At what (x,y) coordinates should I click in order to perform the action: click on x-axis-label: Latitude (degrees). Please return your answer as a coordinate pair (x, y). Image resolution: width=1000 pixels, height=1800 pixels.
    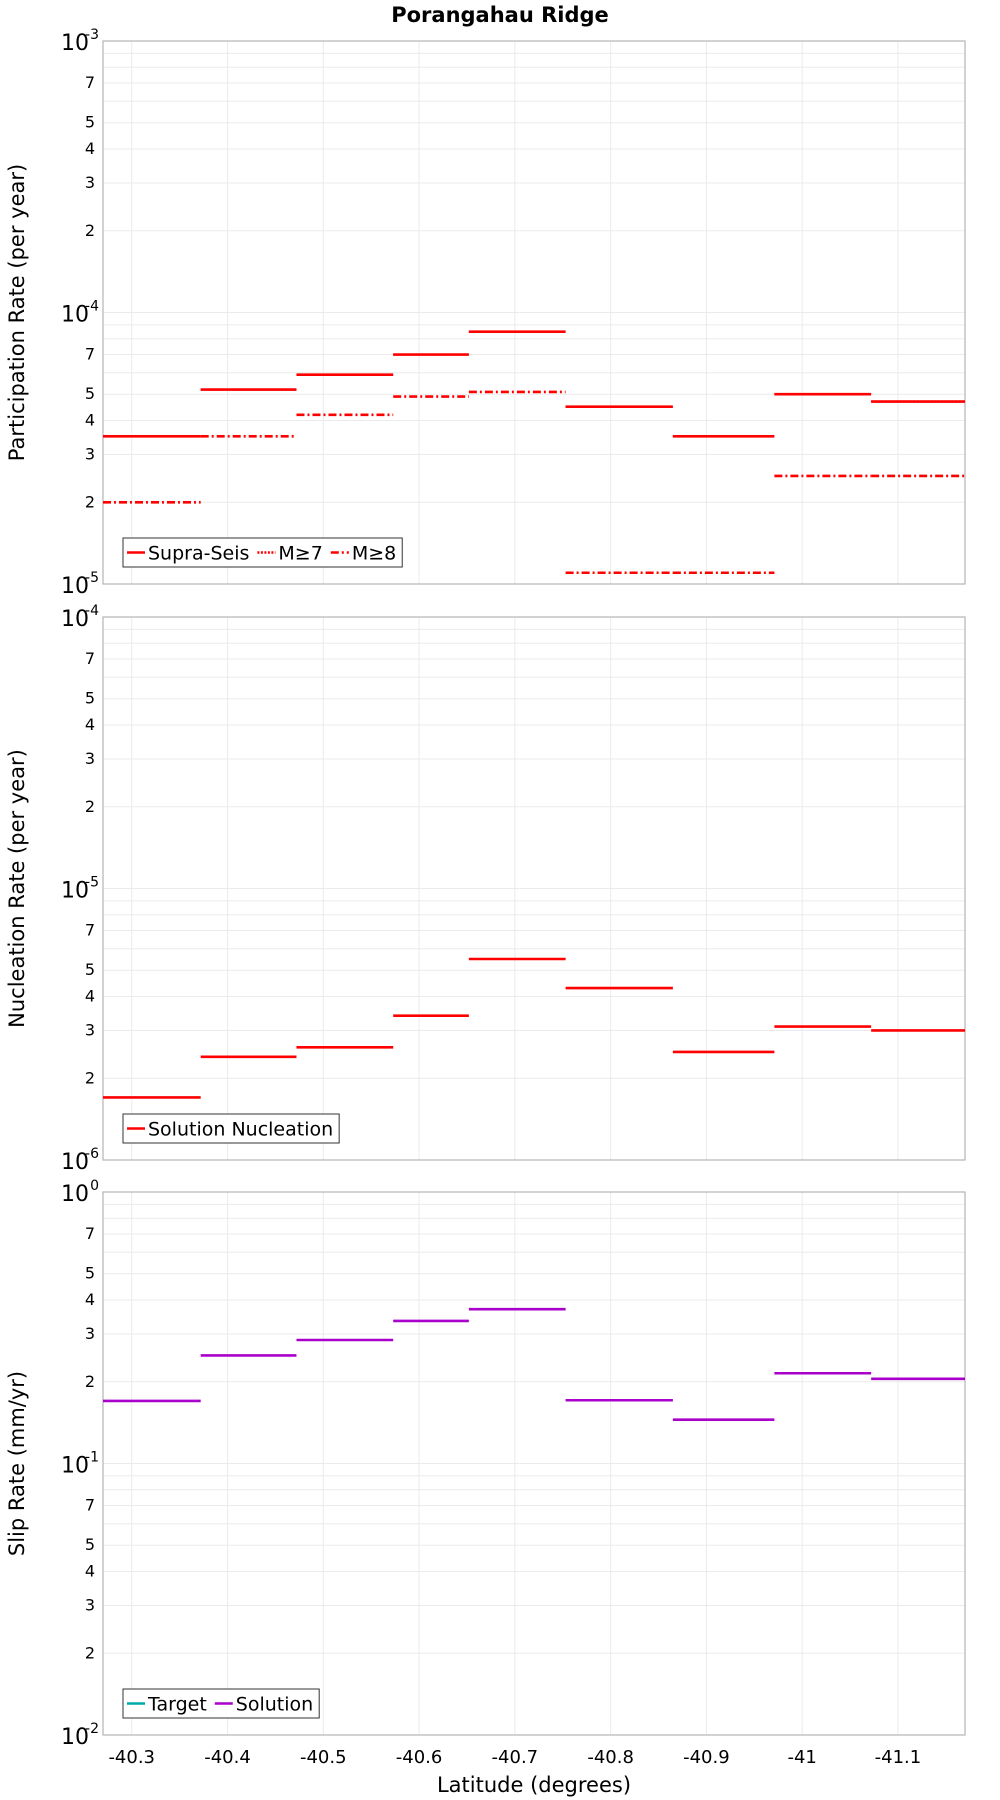
    Looking at the image, I should click on (534, 1785).